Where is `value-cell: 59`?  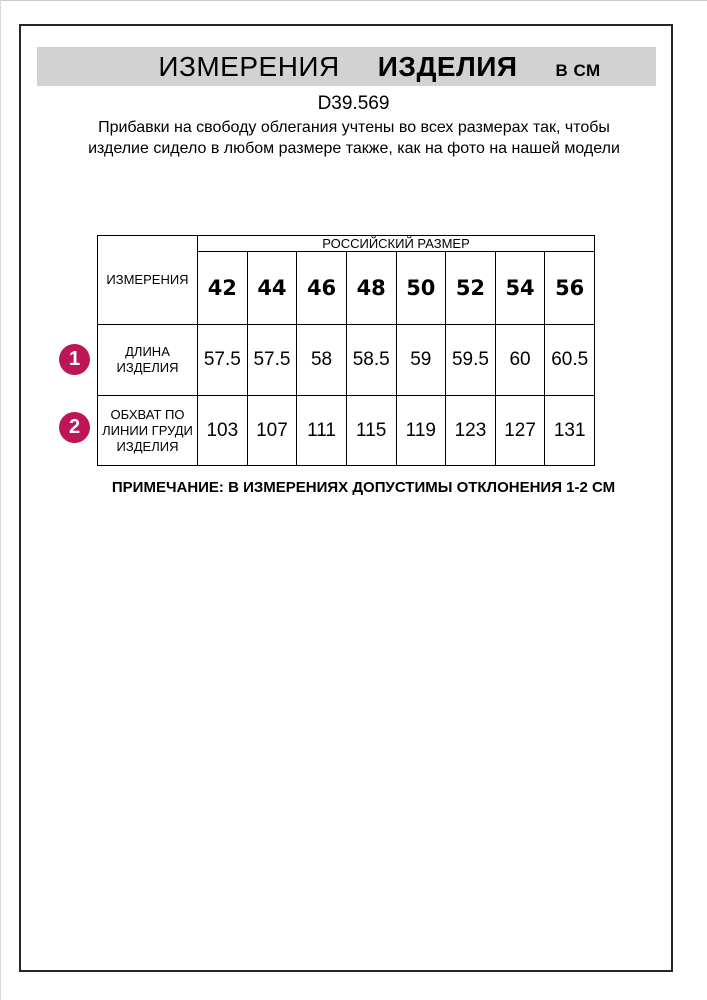
value-cell: 59 is located at coordinates (421, 360).